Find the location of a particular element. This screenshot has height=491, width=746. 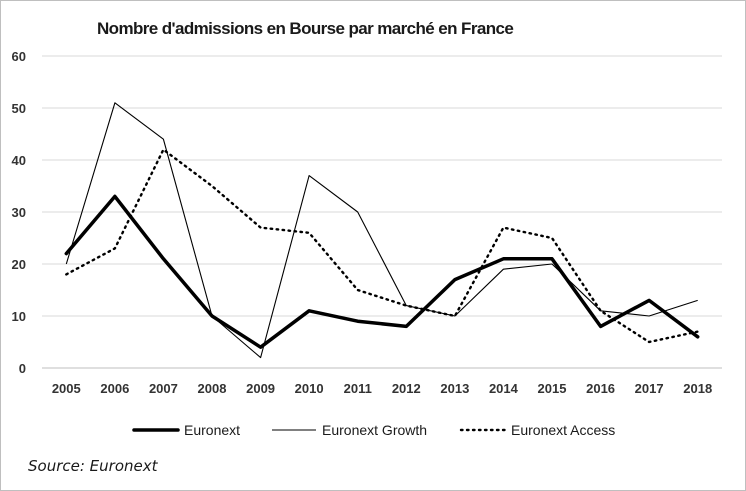

source-note: Source: Euronext is located at coordinates (93, 466).